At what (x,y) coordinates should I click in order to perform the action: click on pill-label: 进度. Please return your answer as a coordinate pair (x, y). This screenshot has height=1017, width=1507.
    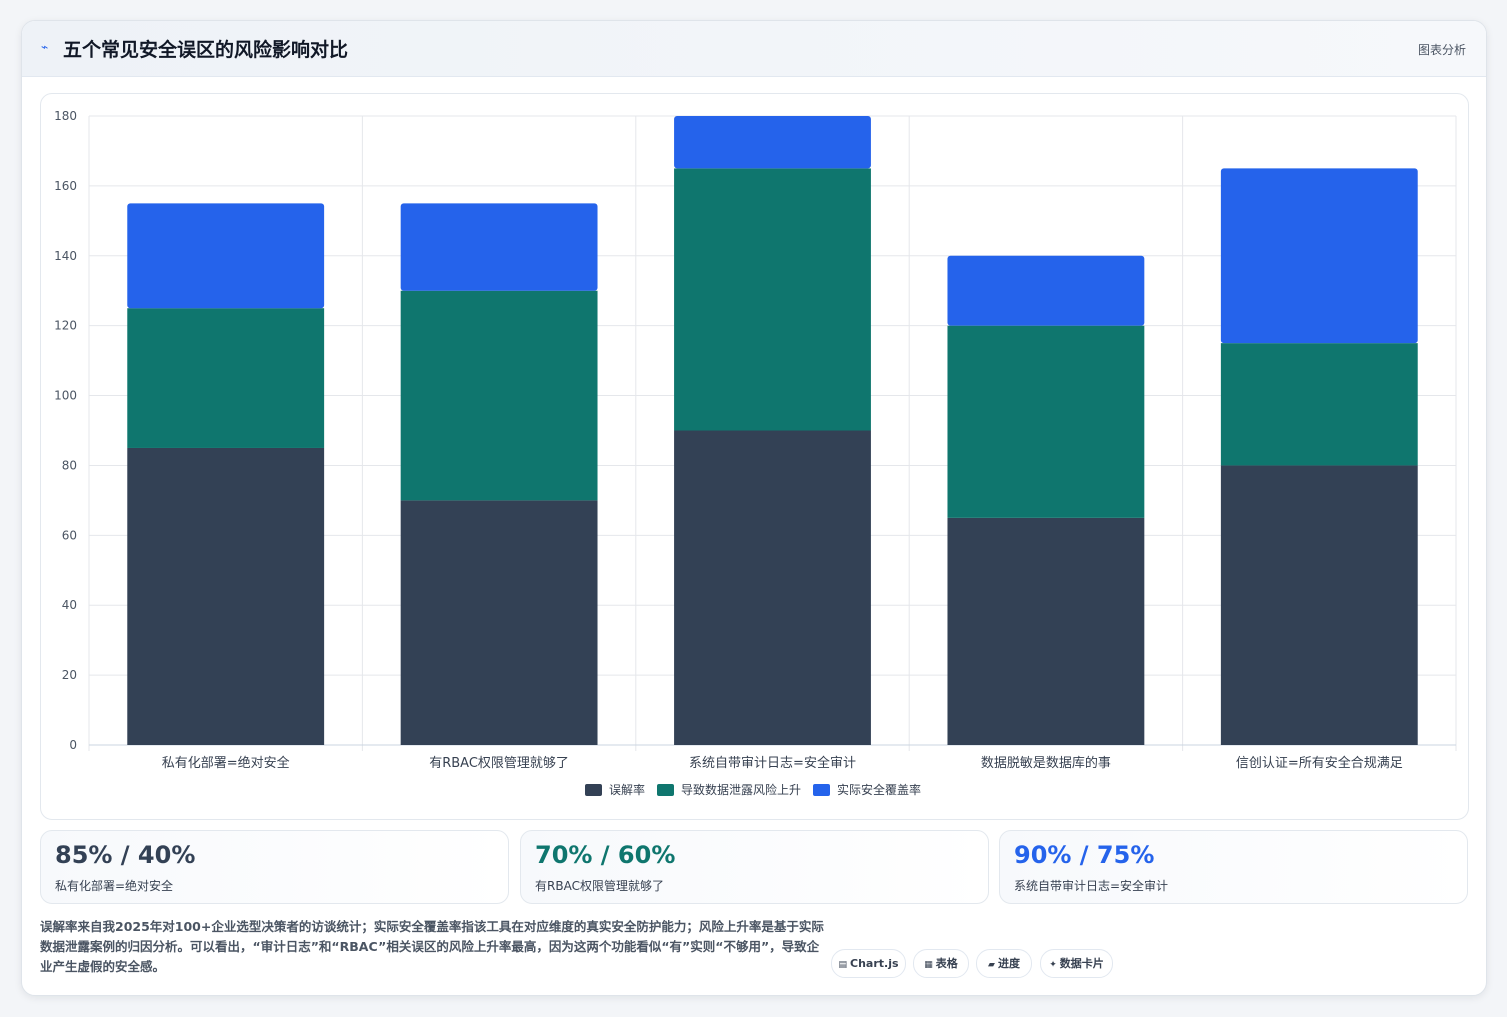
    Looking at the image, I should click on (1008, 963).